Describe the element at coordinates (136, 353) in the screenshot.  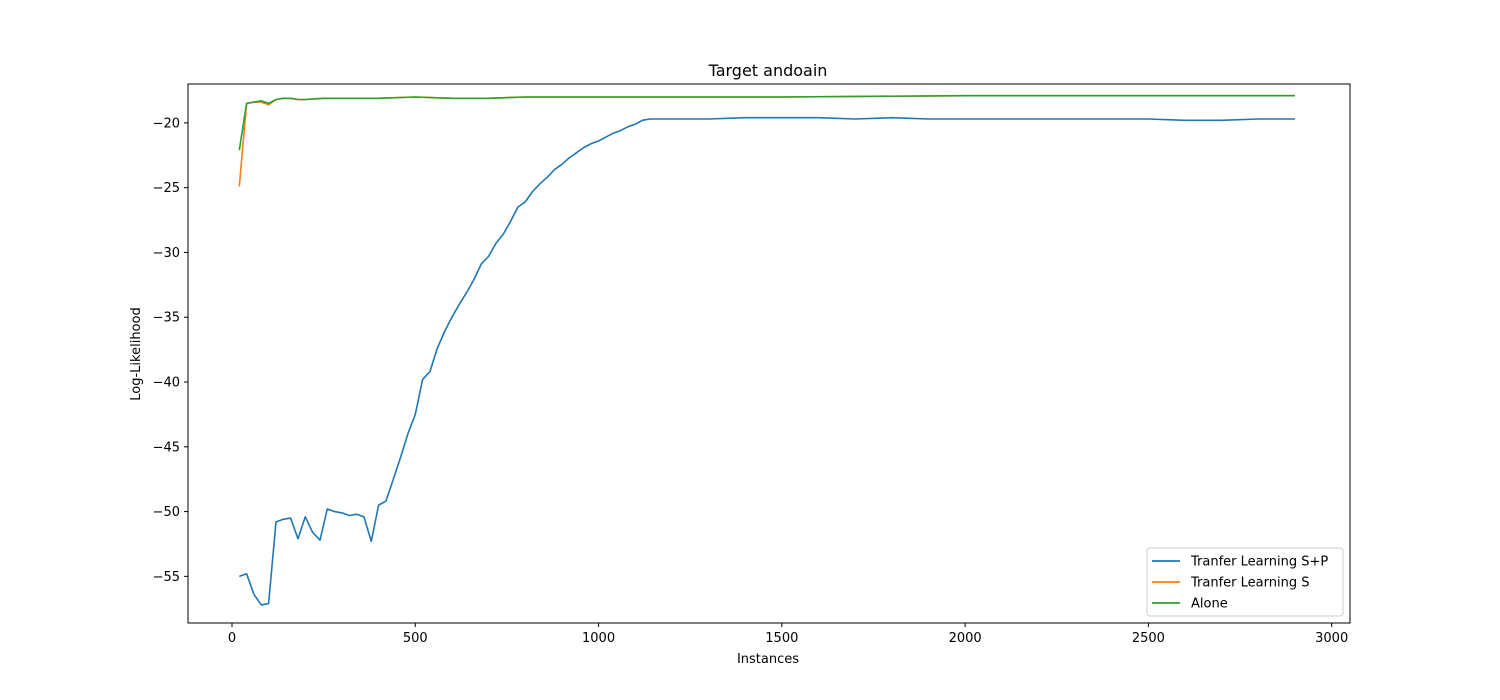
I see `y-axis-title: Log-Likelihood` at that location.